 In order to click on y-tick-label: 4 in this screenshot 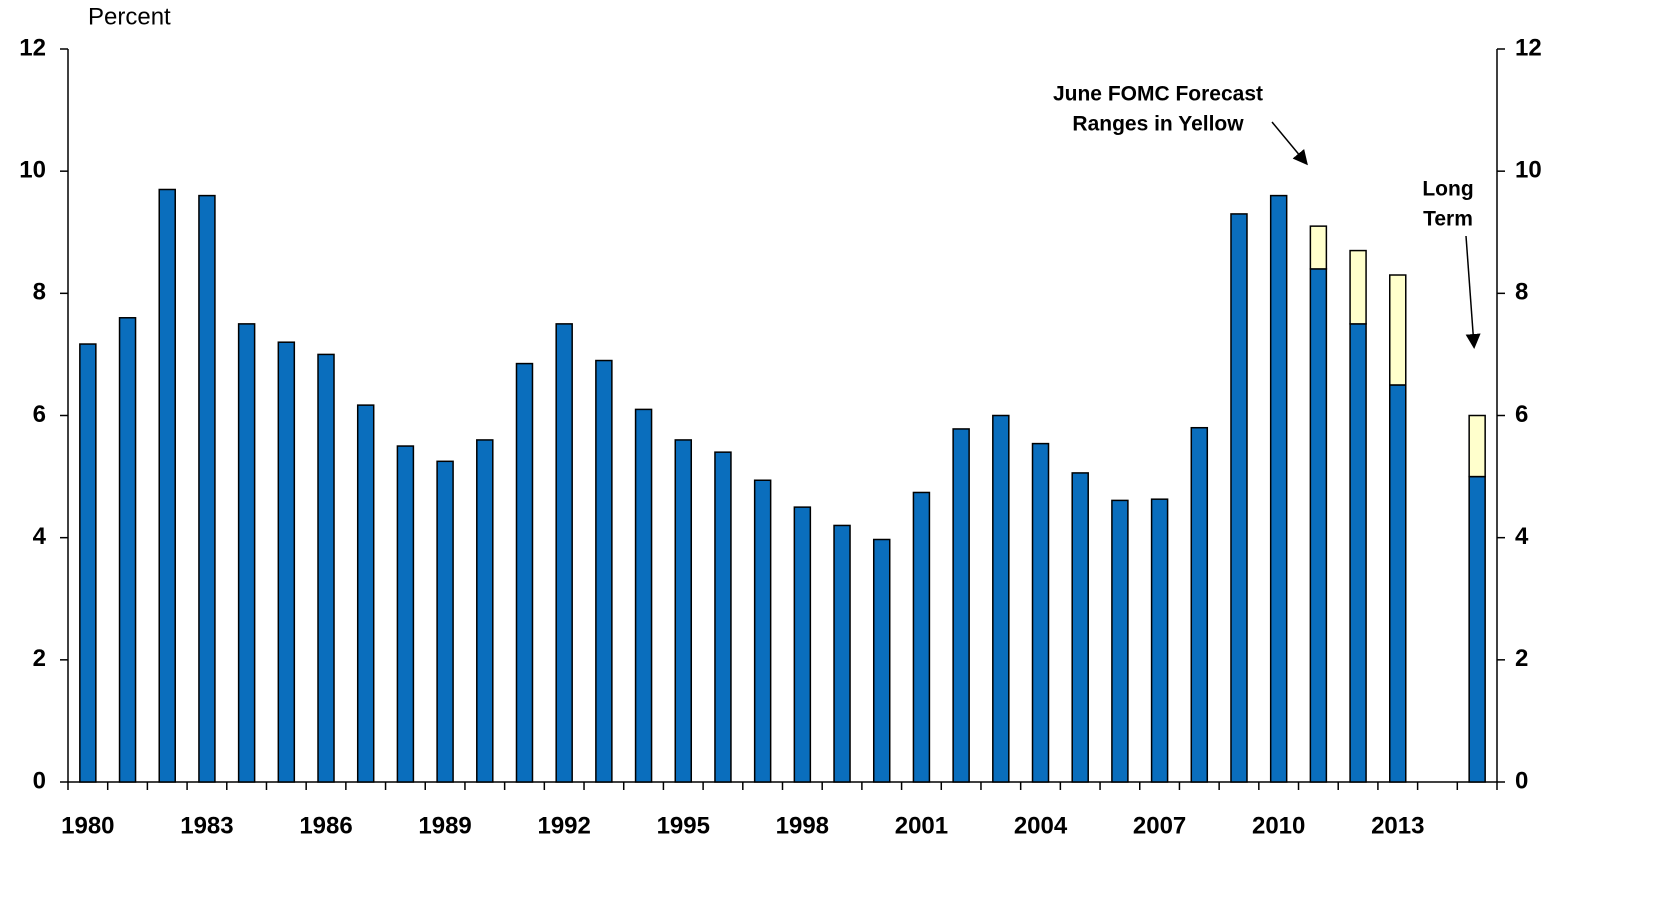, I will do `click(40, 536)`.